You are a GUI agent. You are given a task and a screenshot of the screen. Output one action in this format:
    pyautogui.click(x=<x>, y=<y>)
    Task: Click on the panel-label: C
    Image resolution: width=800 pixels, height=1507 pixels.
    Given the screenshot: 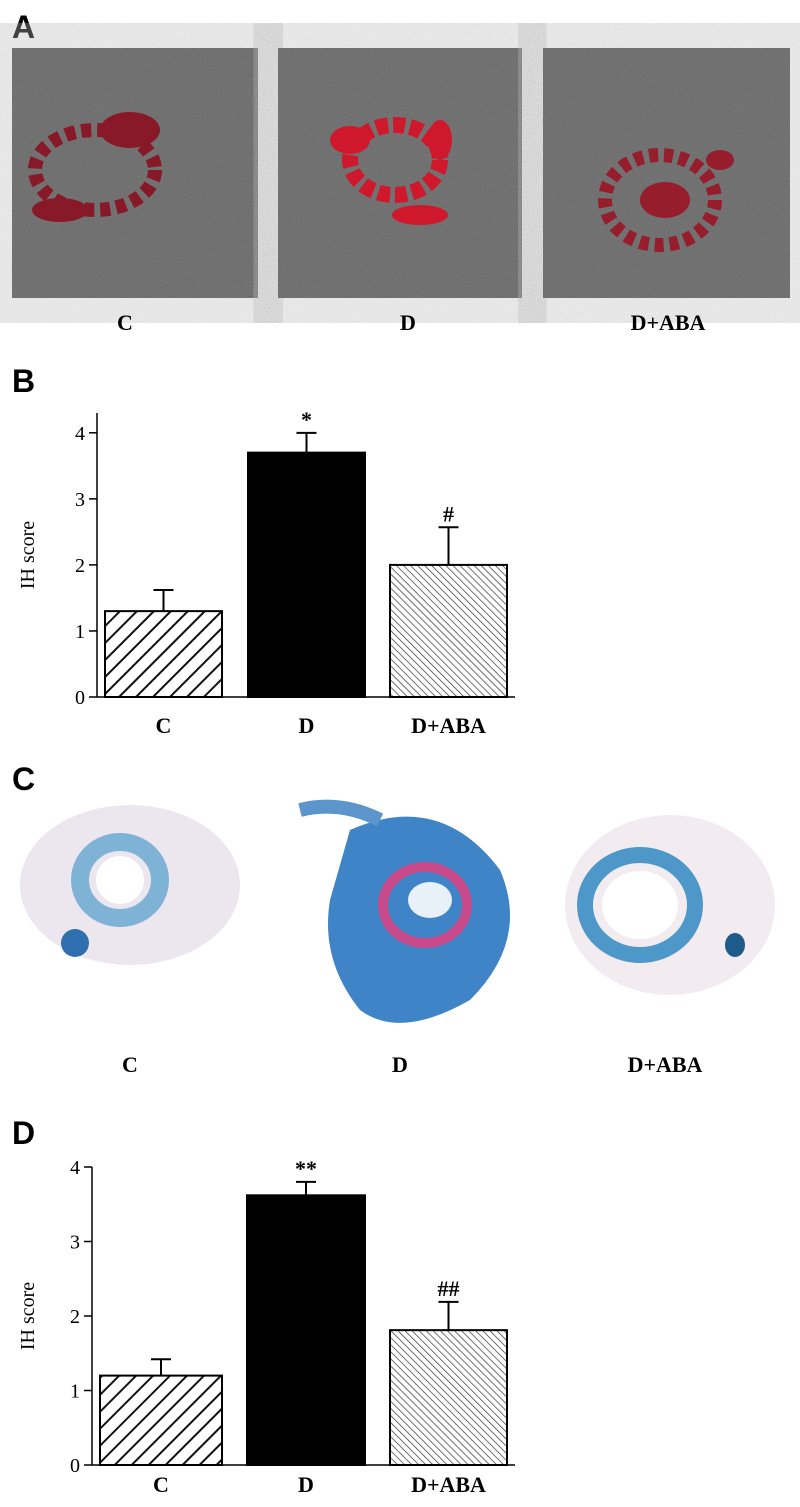 What is the action you would take?
    pyautogui.click(x=23, y=779)
    